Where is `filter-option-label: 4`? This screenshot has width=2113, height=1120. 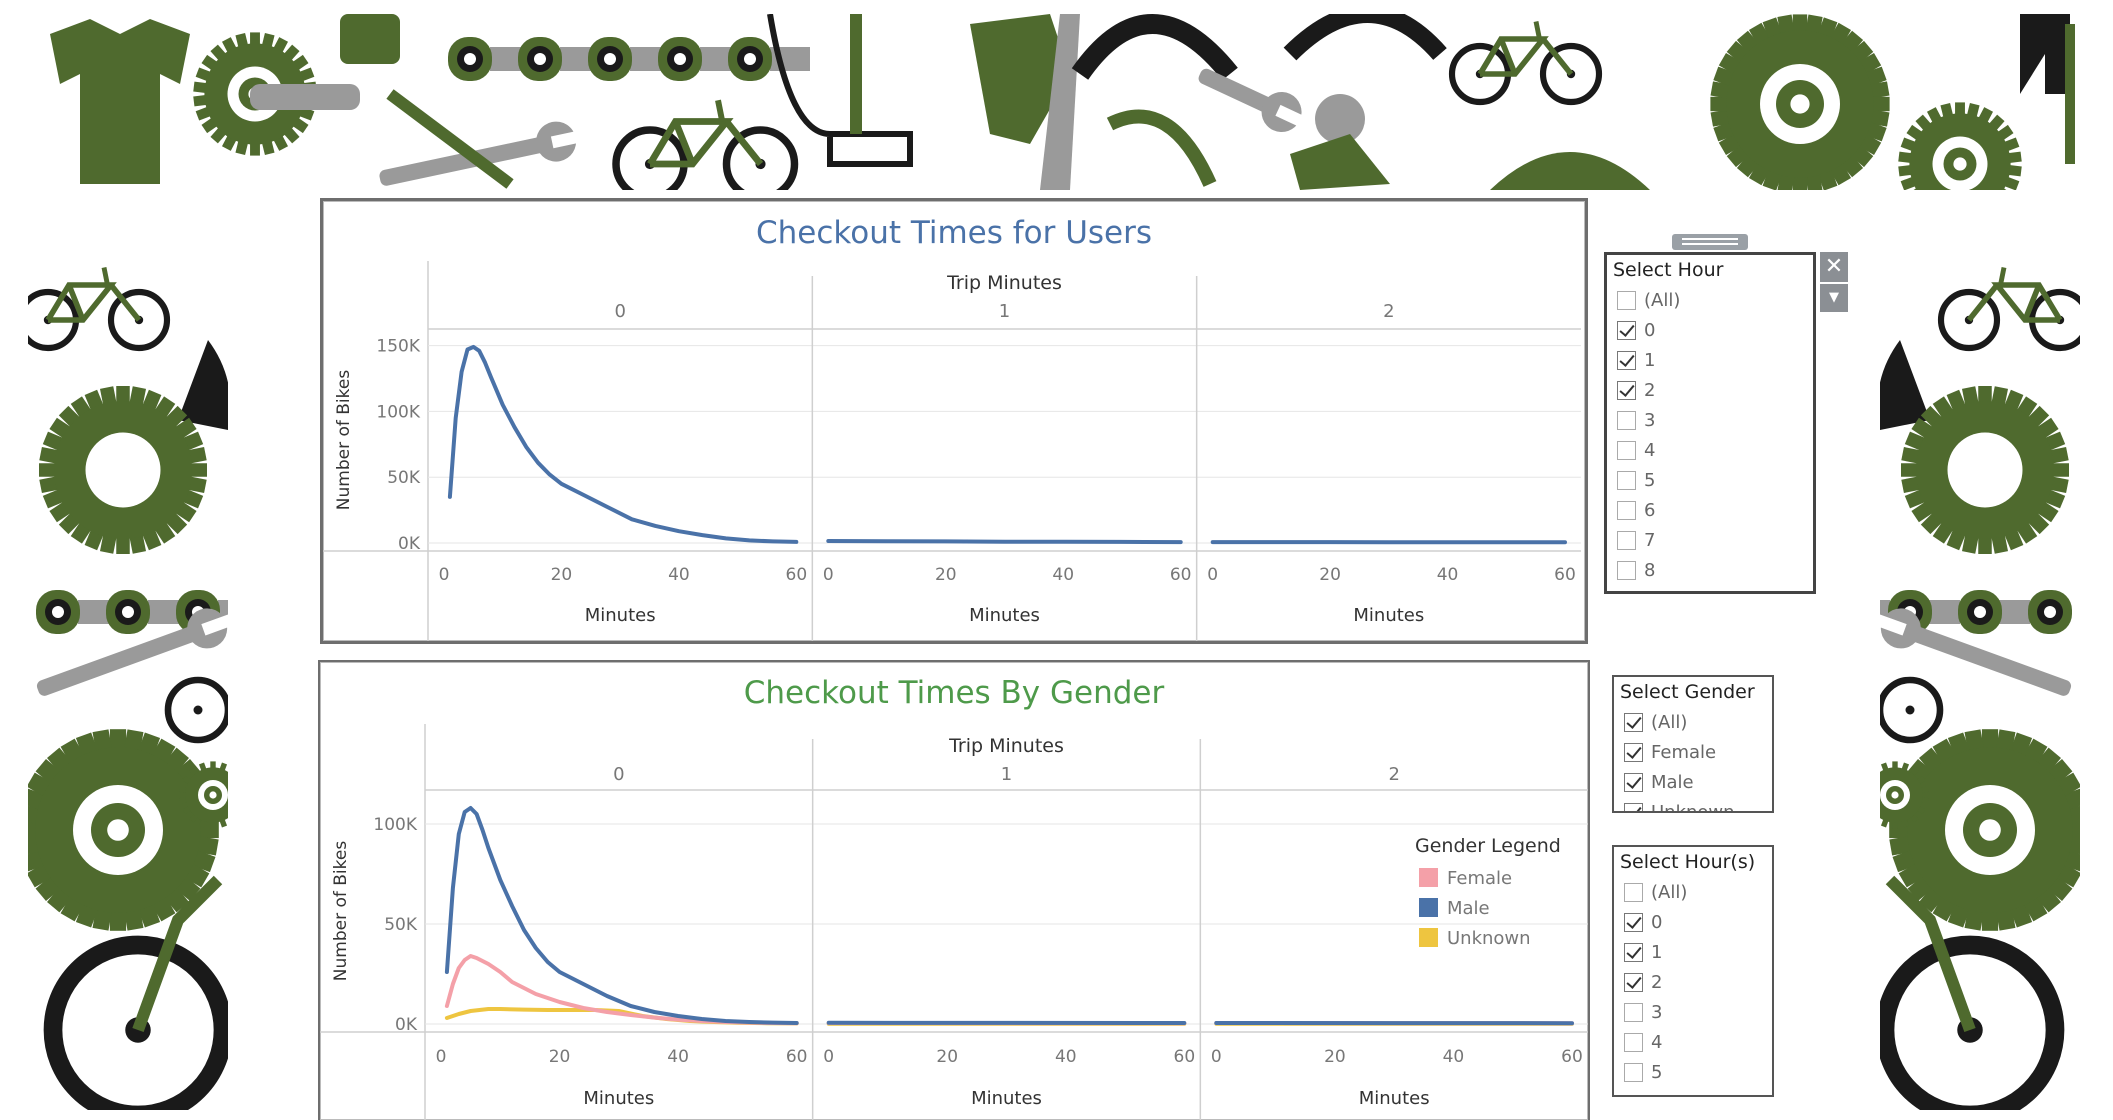
filter-option-label: 4 is located at coordinates (1657, 1042).